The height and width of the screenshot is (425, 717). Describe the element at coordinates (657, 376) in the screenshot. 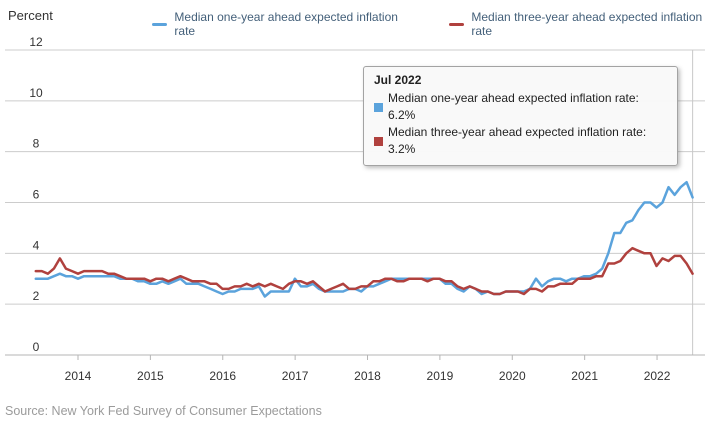

I see `x-axis-label: 2022` at that location.